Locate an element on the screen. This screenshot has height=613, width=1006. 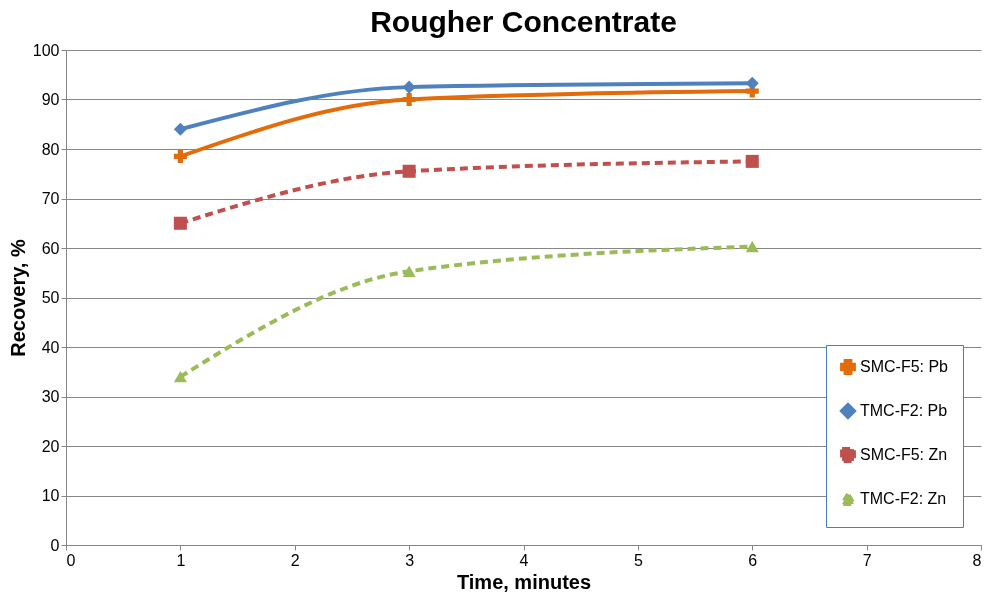
legend-label: TMC-F2: Zn is located at coordinates (903, 498).